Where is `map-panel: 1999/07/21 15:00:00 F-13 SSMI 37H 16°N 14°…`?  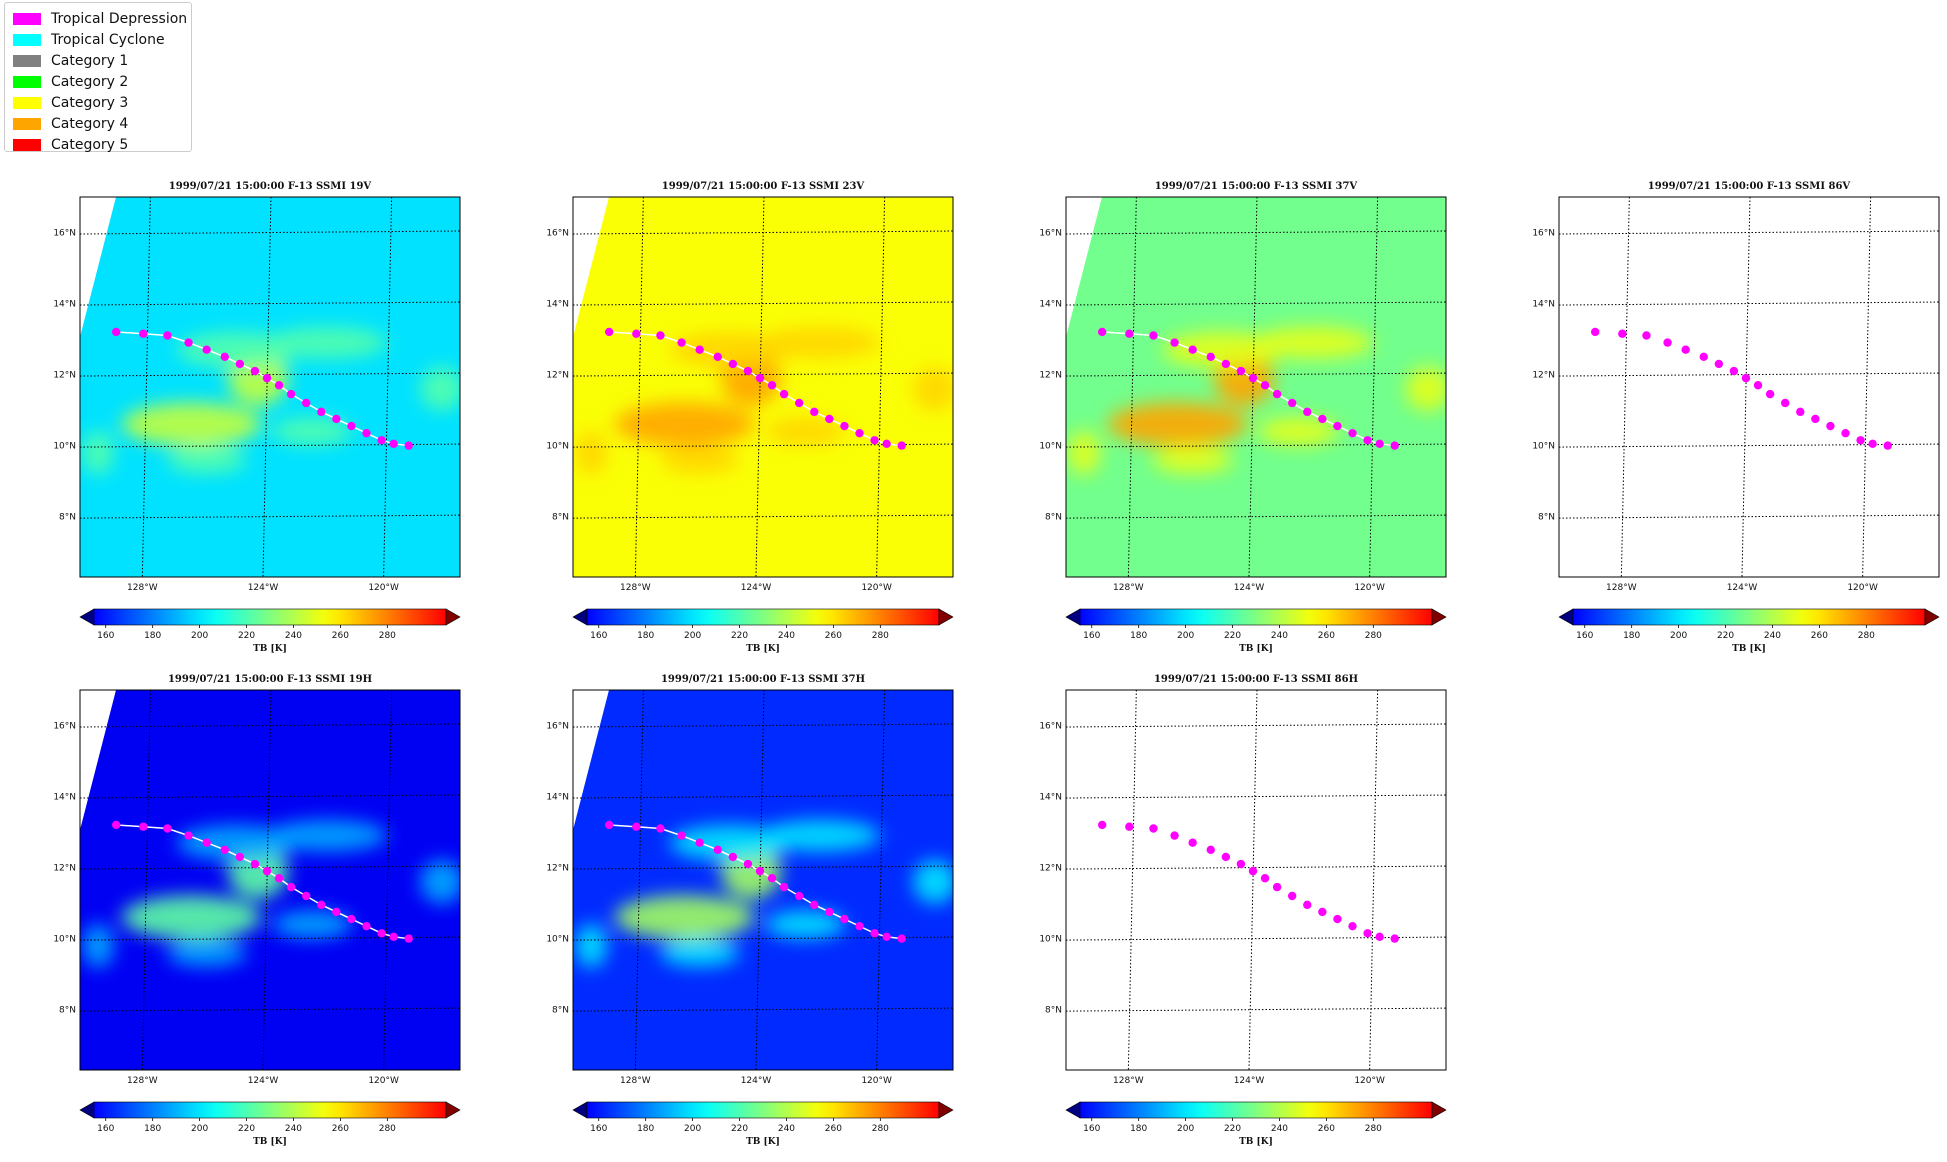
map-panel: 1999/07/21 15:00:00 F-13 SSMI 37H 16°N 14°… is located at coordinates (750, 910).